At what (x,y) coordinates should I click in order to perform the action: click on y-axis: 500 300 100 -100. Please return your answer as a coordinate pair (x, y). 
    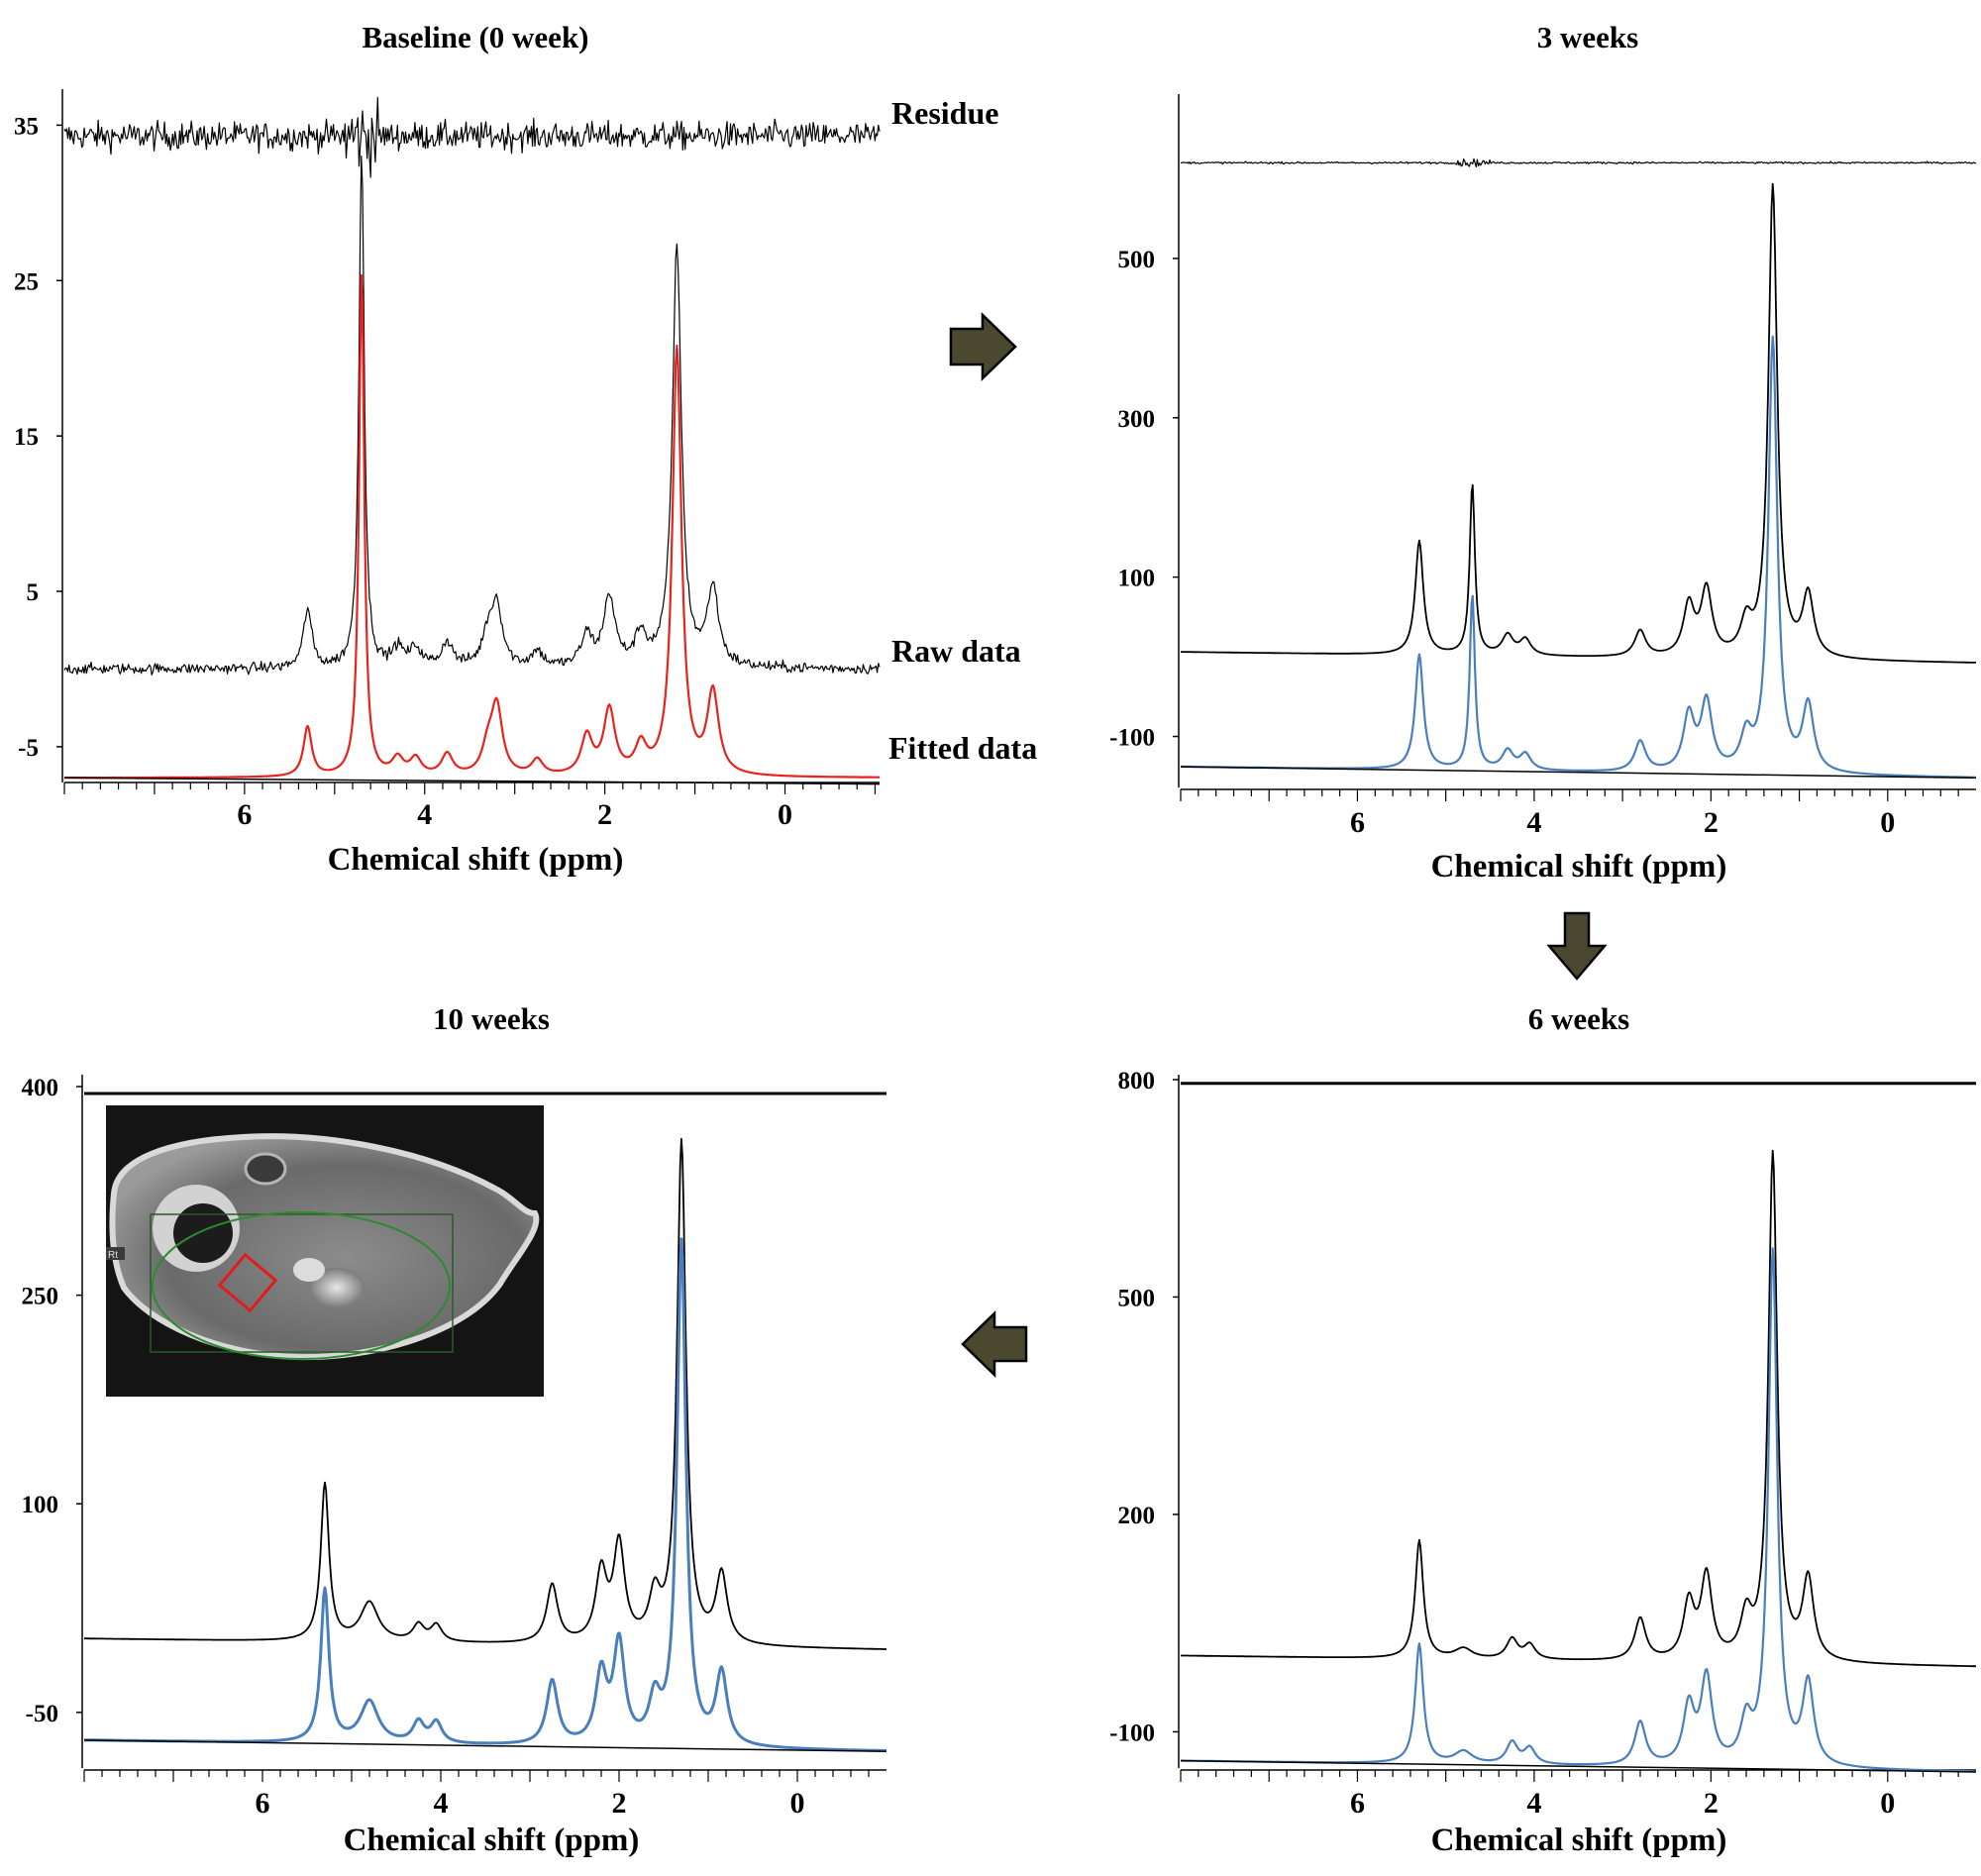
    Looking at the image, I should click on (1144, 440).